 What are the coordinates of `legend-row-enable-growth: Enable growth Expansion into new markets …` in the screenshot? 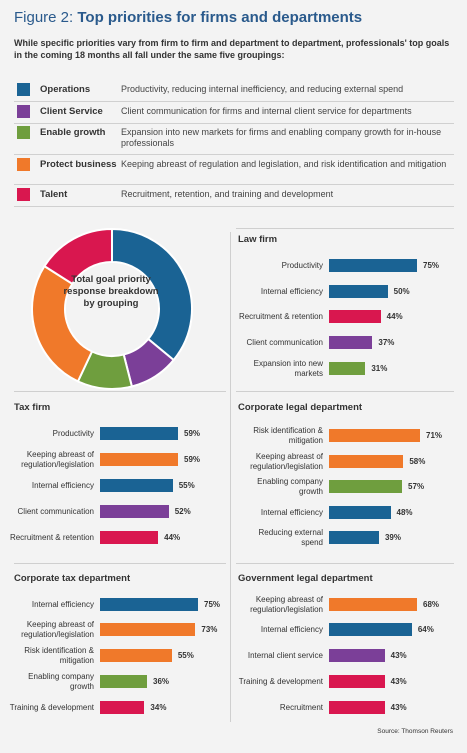 It's located at (234, 139).